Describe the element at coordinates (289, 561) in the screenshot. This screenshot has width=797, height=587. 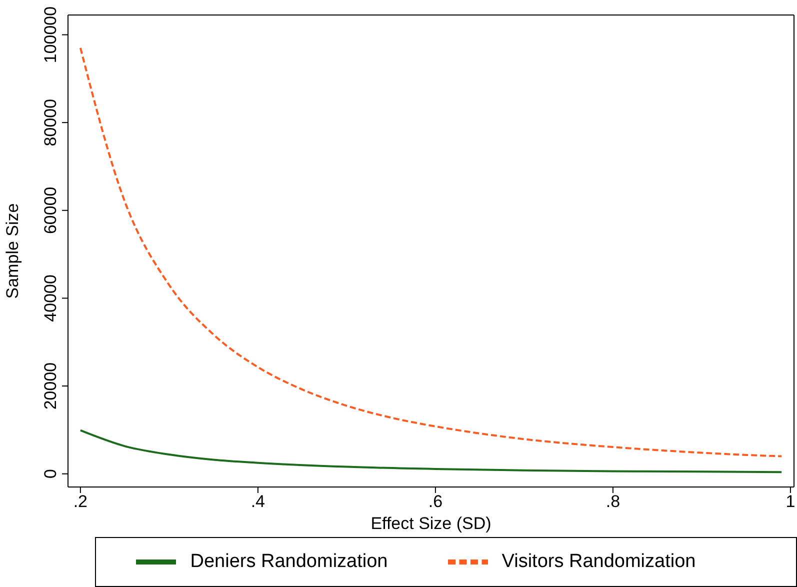
I see `legend-label: Deniers Randomization` at that location.